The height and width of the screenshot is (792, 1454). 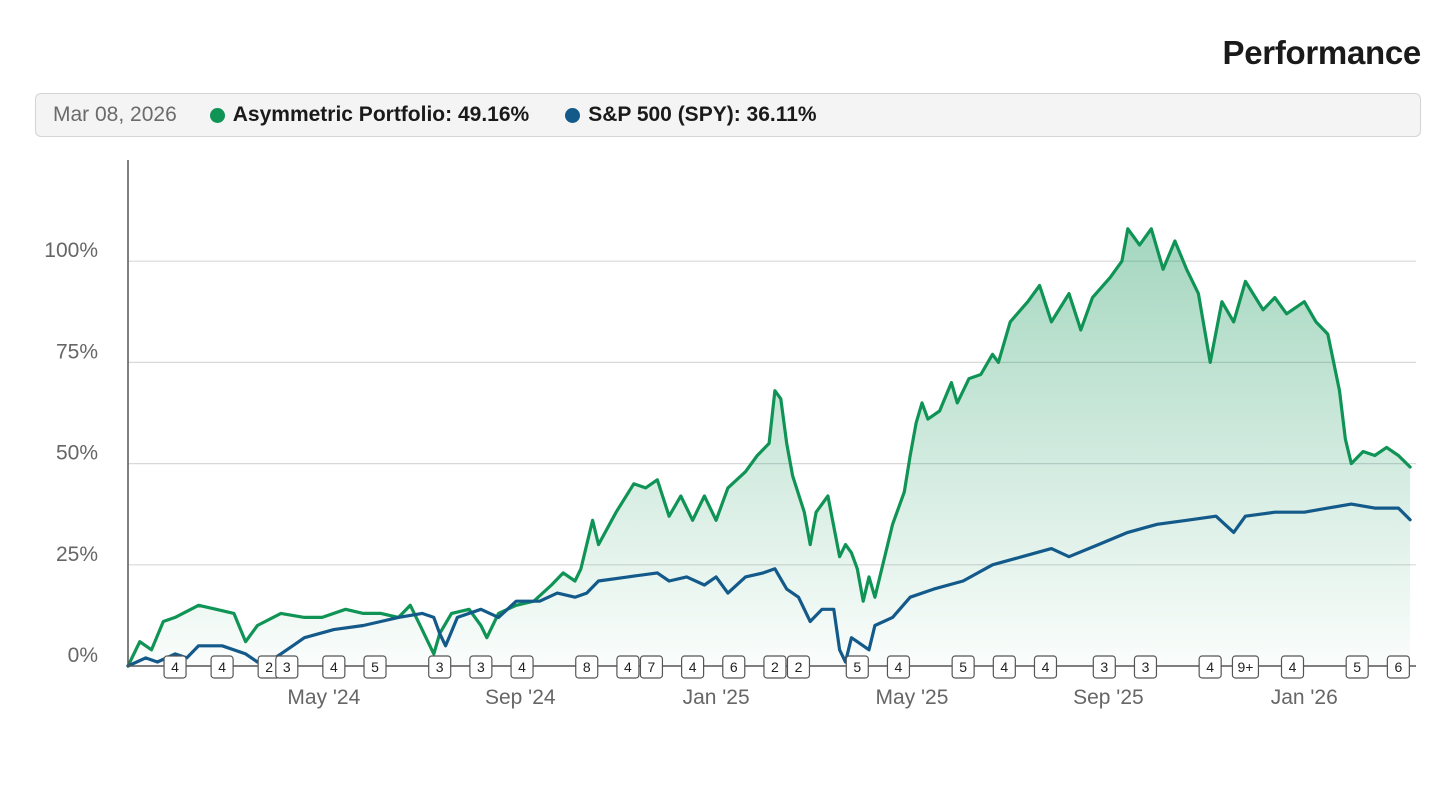 What do you see at coordinates (520, 697) in the screenshot?
I see `x-tick-label: Sep '24` at bounding box center [520, 697].